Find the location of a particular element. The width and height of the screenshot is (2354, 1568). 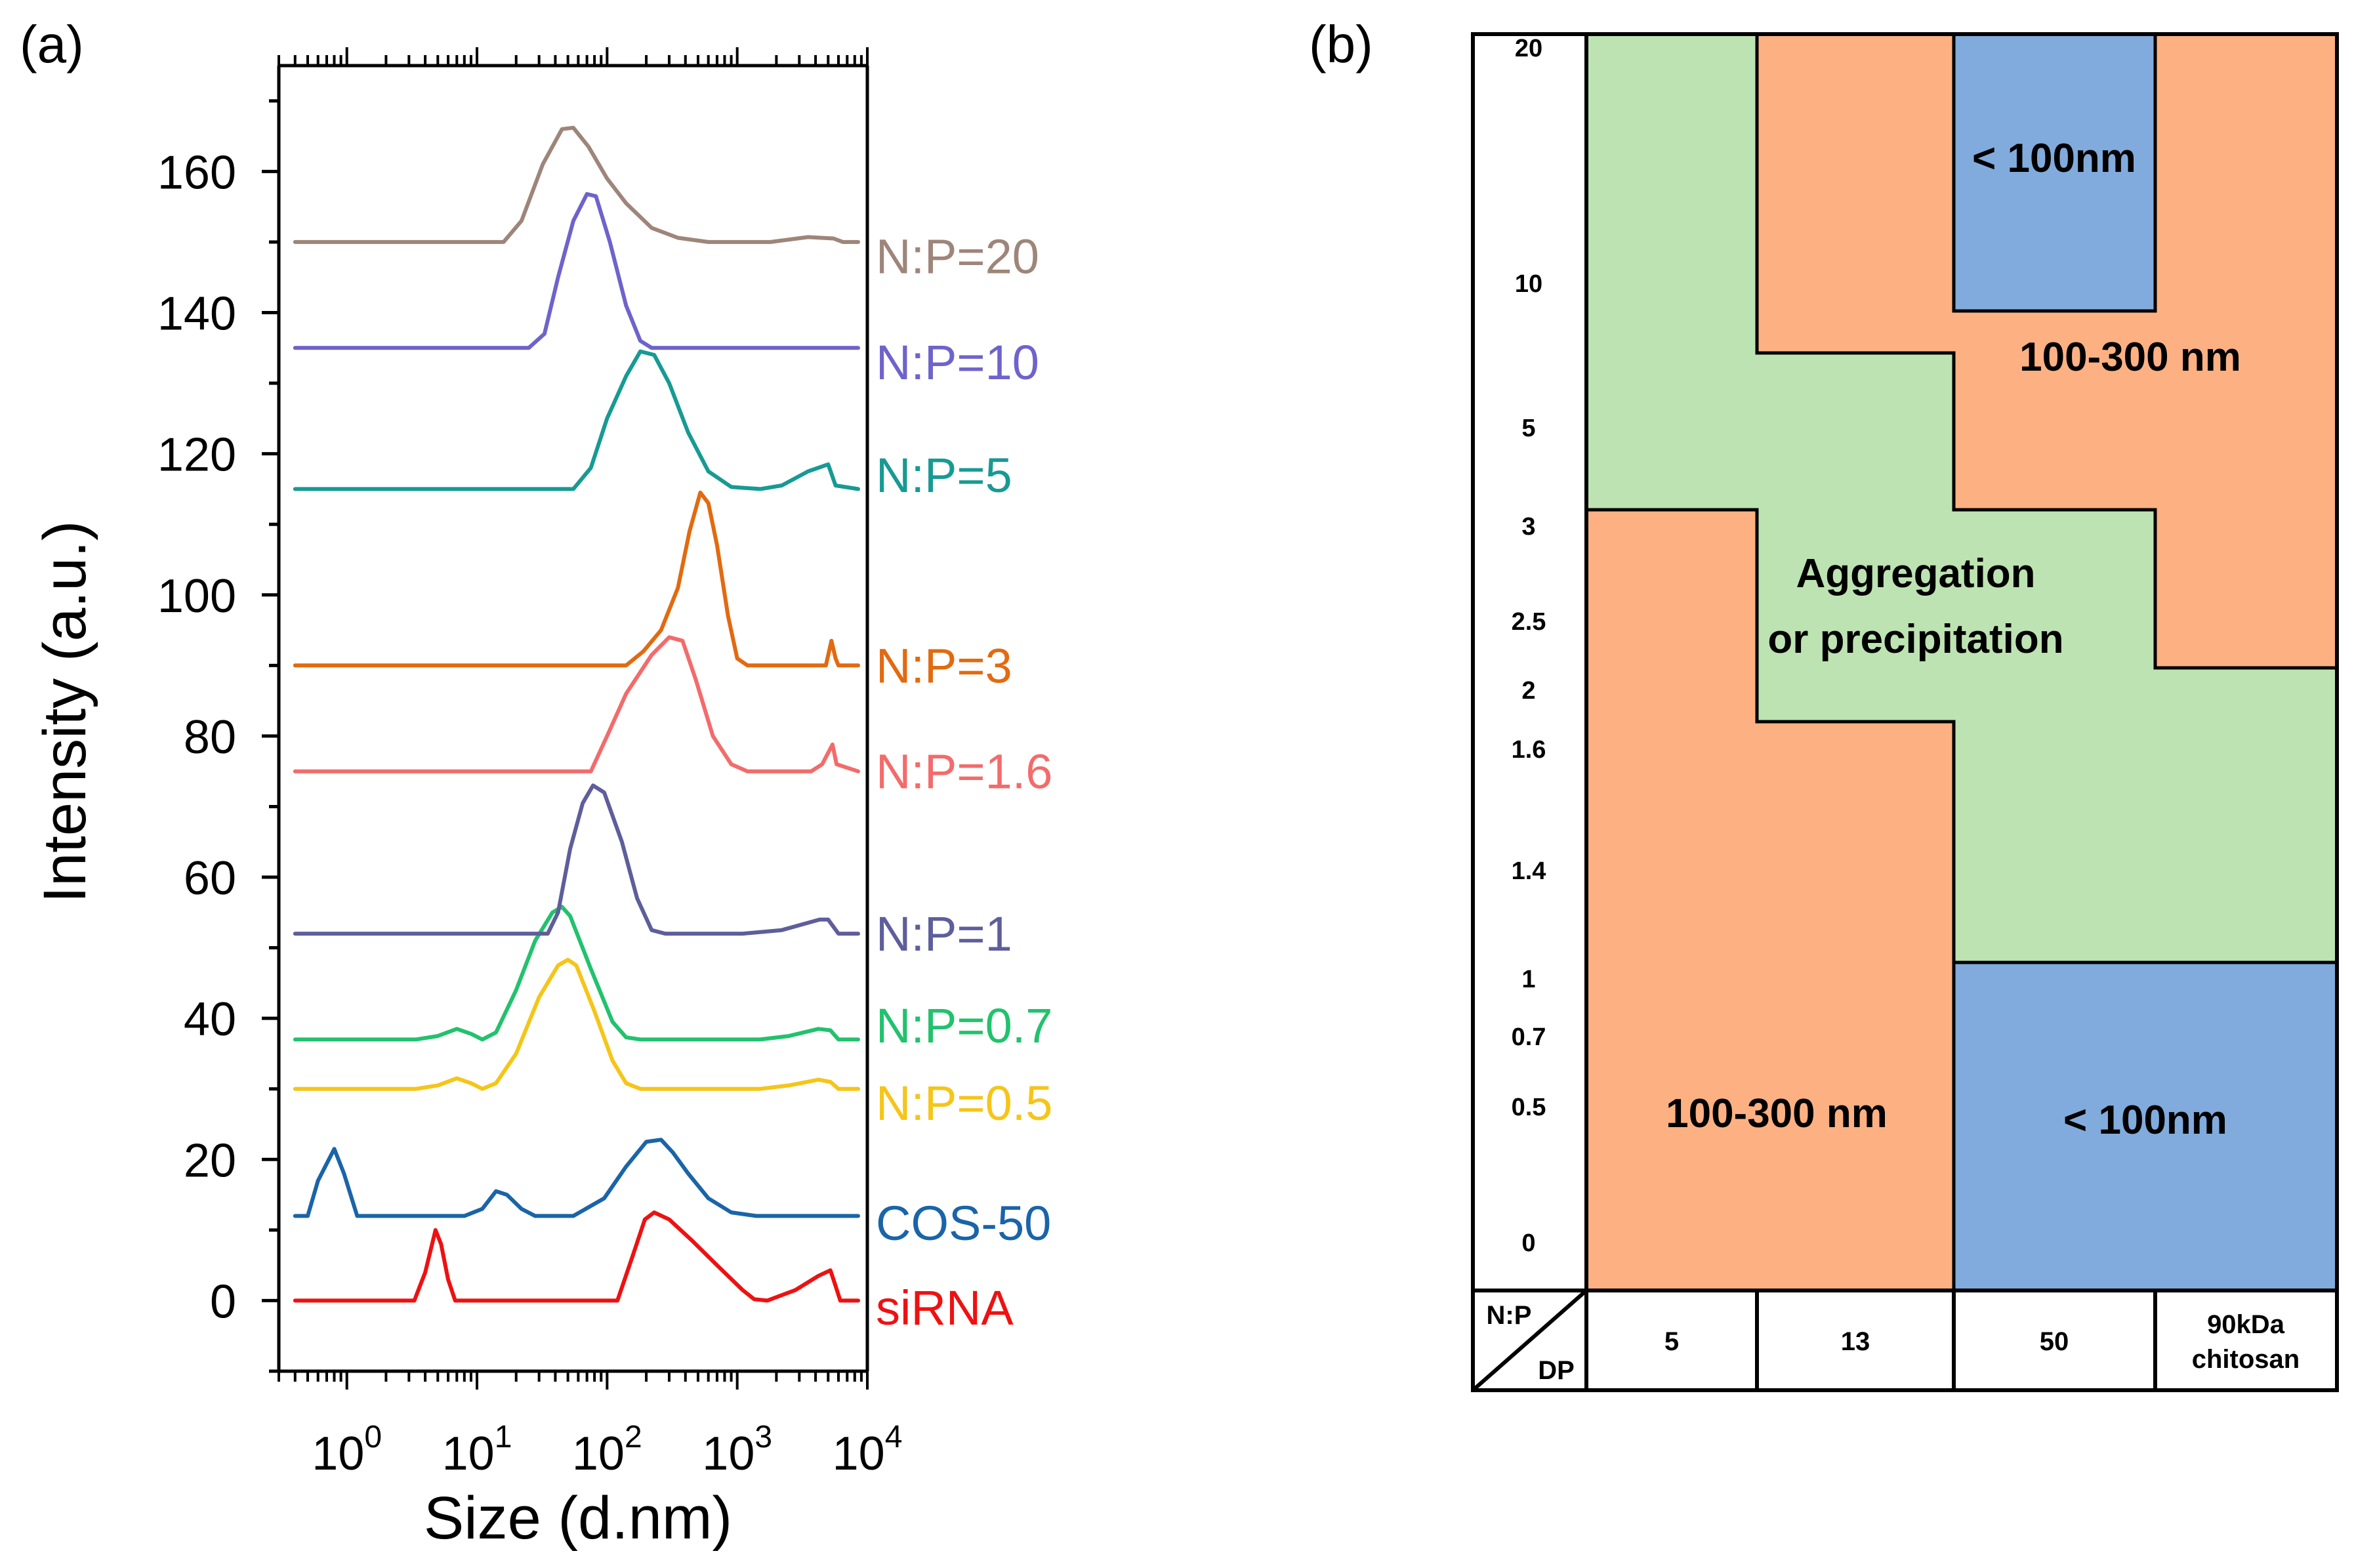

region-label-3: 100-300 nm is located at coordinates (1777, 1113).